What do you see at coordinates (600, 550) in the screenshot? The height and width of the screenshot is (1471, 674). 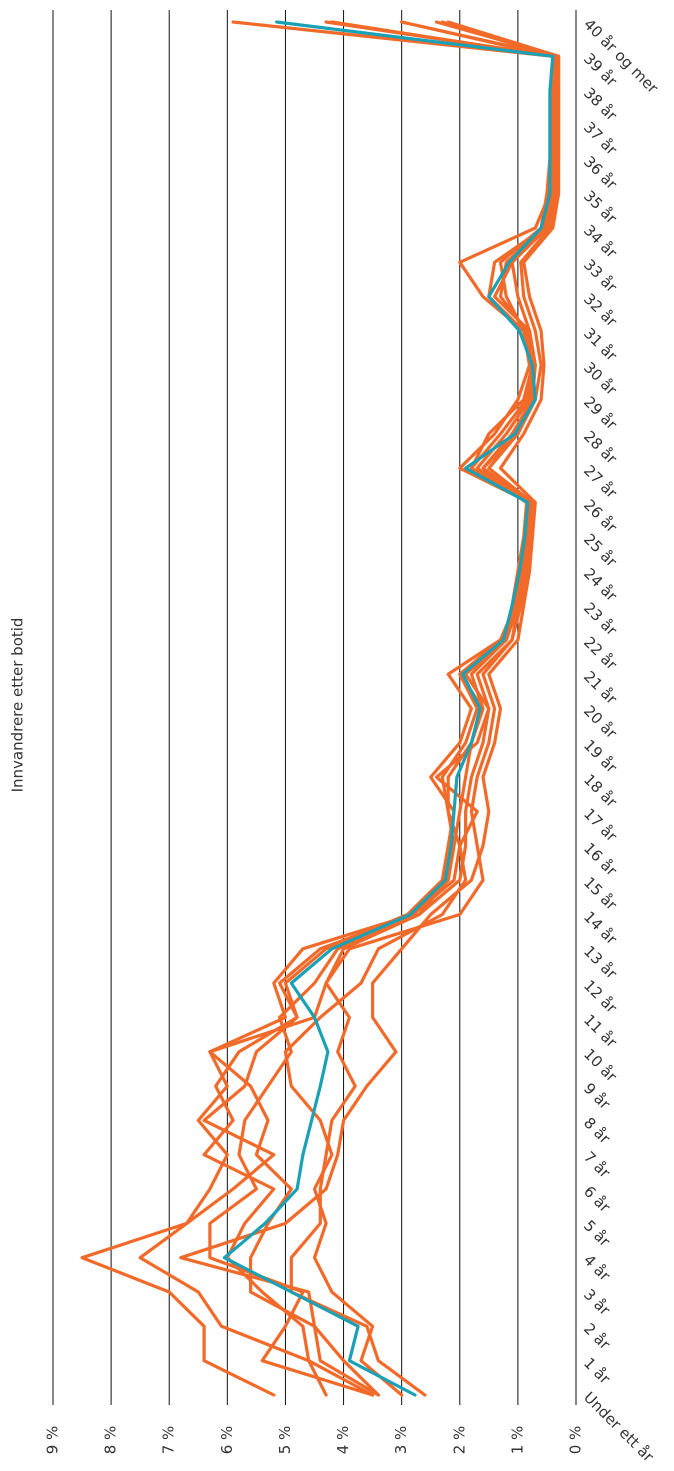 I see `x-tick-label: 25 år` at bounding box center [600, 550].